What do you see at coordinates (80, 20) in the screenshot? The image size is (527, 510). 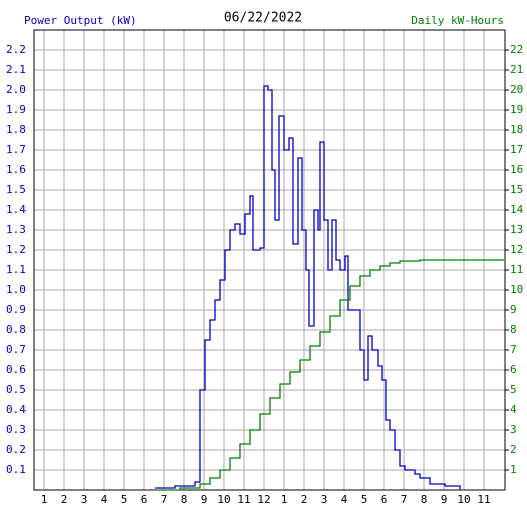 I see `y-axis-title: Power Output (kW)` at bounding box center [80, 20].